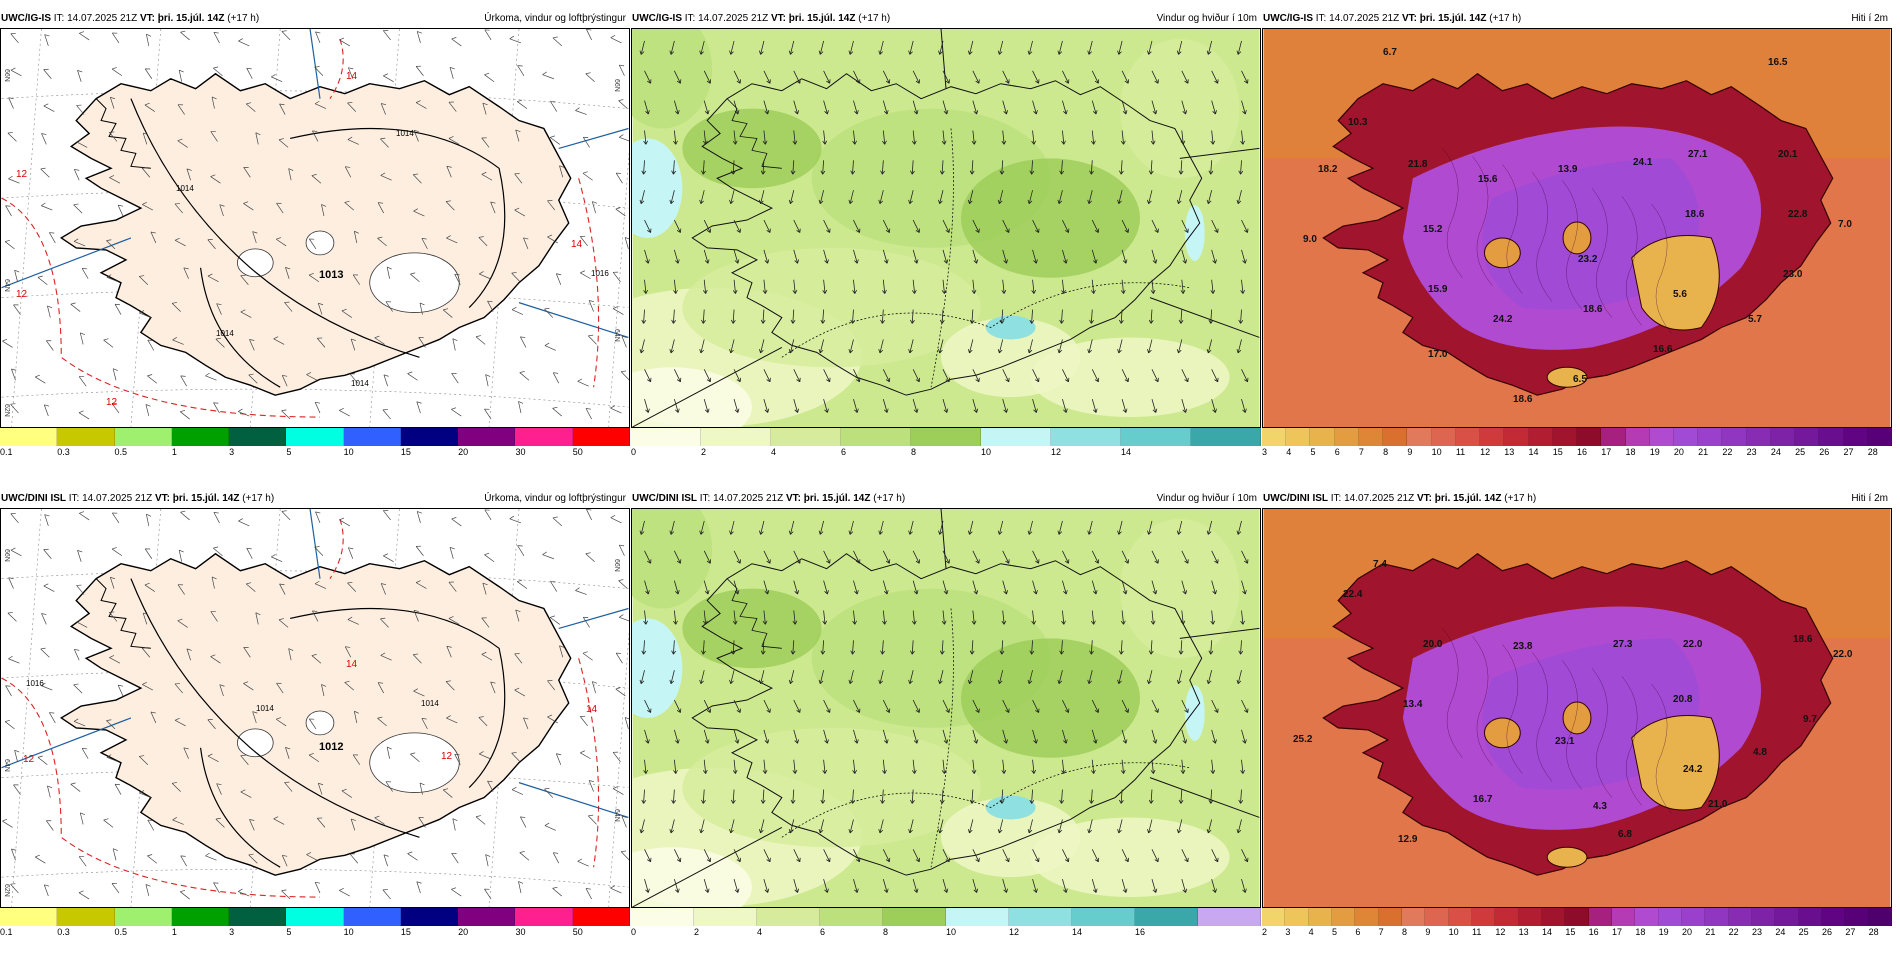 The image size is (1900, 955). Describe the element at coordinates (1295, 498) in the screenshot. I see `model-source: UWC/DINI ISL` at that location.